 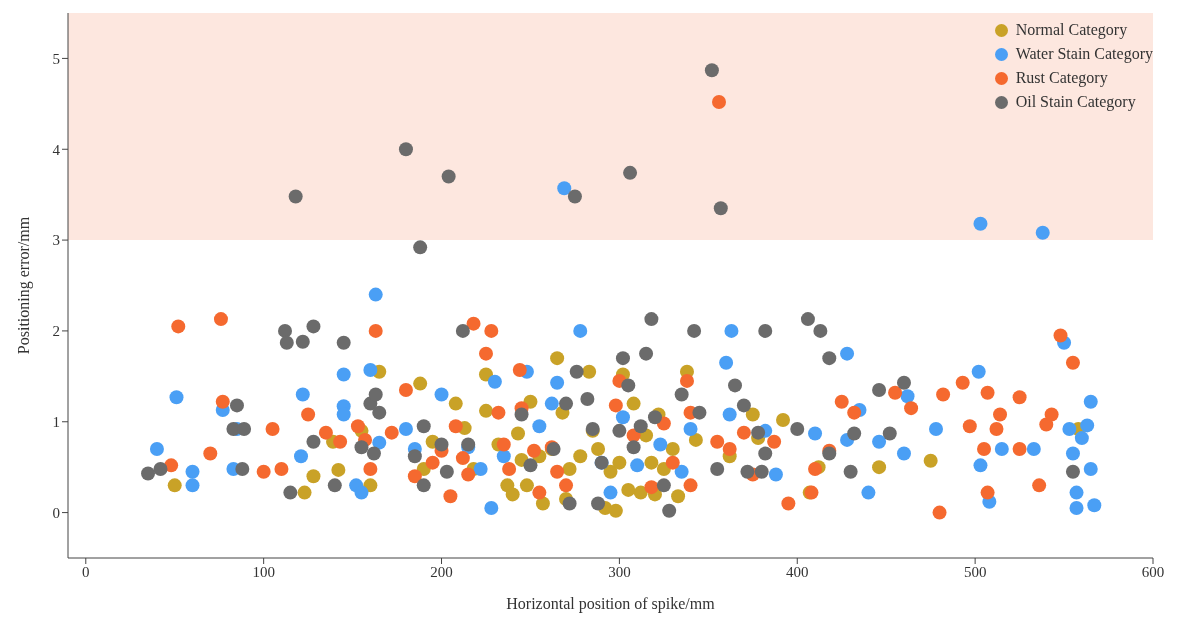 I want to click on x-tick-label: 0, so click(x=86, y=571).